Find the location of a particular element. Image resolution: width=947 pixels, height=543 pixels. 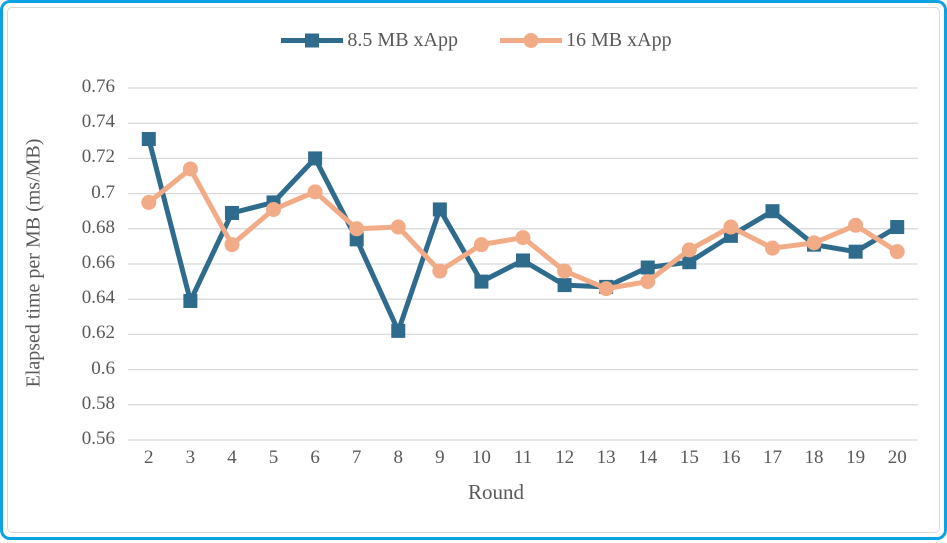

y-tick-label: 0.58 is located at coordinates (98, 403).